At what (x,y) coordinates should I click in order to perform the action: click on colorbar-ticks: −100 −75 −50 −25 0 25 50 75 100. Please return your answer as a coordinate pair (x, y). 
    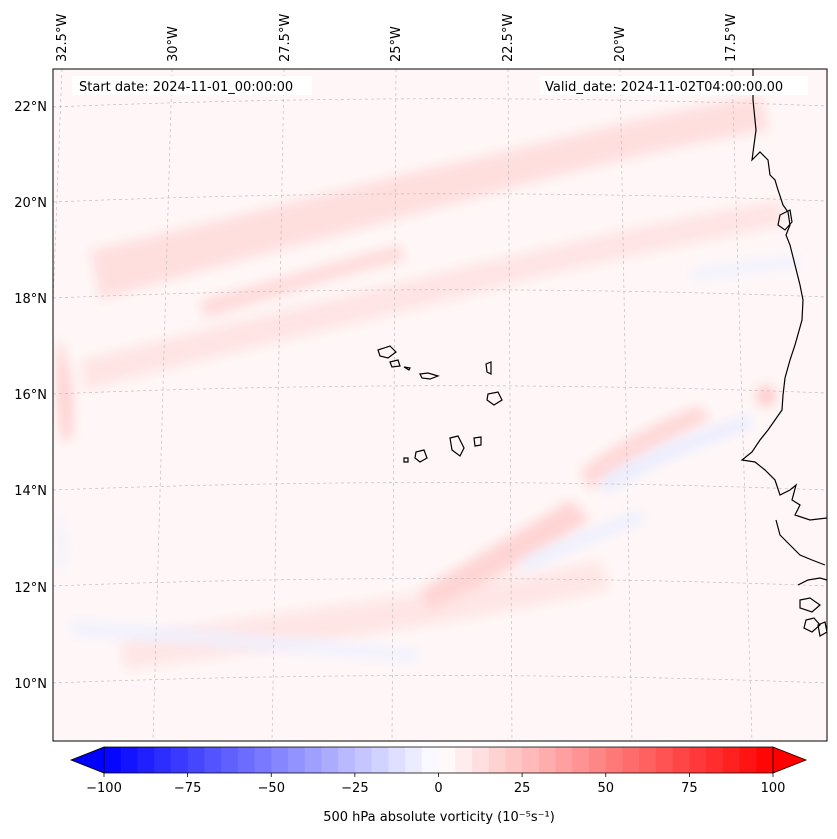
    Looking at the image, I should click on (435, 784).